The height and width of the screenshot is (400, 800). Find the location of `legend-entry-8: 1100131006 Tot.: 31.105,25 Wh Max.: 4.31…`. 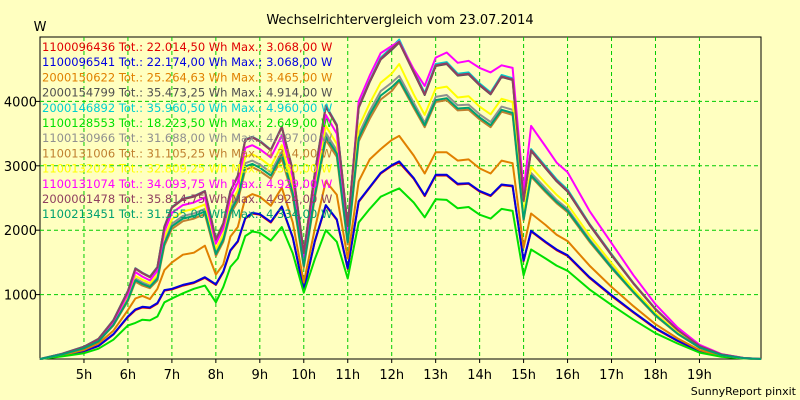

legend-entry-8: 1100131006 Tot.: 31.105,25 Wh Max.: 4.31… is located at coordinates (187, 153).